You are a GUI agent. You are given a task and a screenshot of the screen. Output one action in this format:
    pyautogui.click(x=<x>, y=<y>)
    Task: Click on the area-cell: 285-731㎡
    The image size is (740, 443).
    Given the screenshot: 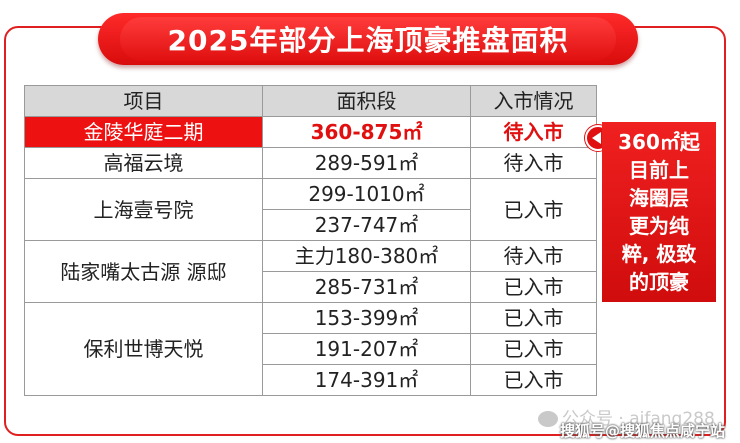 What is the action you would take?
    pyautogui.click(x=366, y=287)
    